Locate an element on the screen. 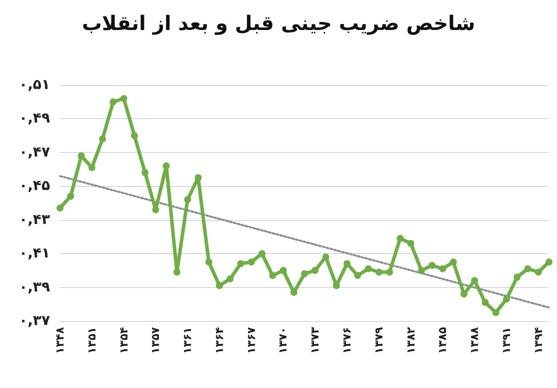 This screenshot has width=557, height=388. x-tick-label: ۱۳۸۵ is located at coordinates (443, 340).